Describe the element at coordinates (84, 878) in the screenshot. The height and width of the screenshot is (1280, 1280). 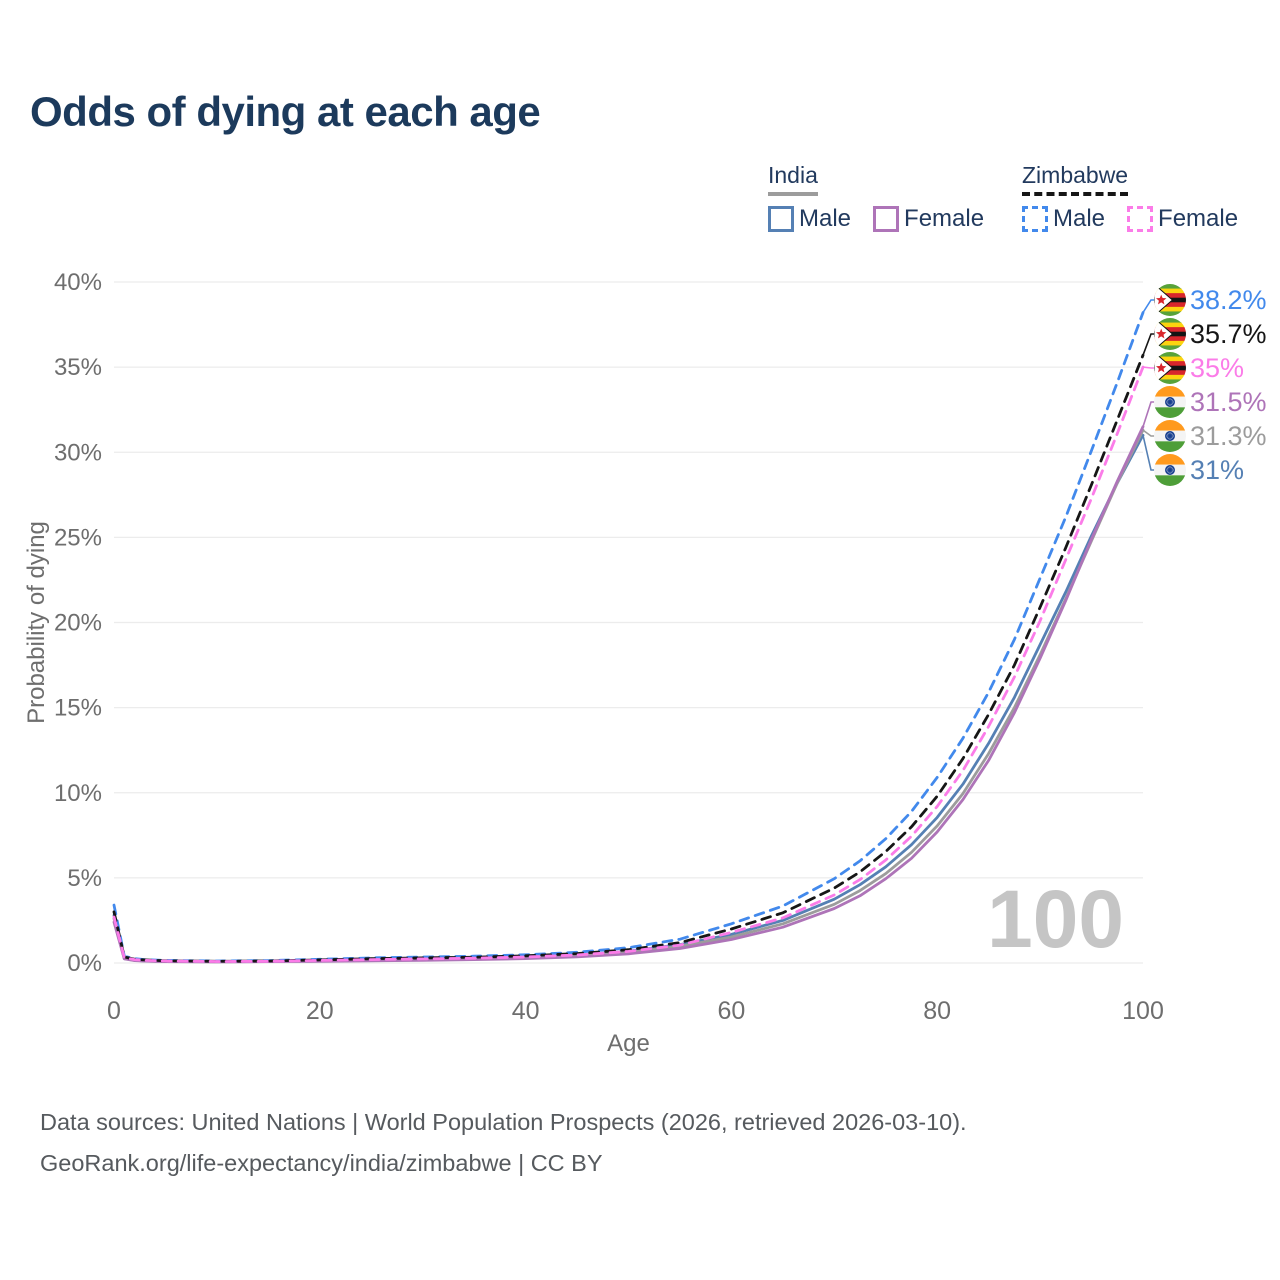
I see `y-tick-label: 5%` at that location.